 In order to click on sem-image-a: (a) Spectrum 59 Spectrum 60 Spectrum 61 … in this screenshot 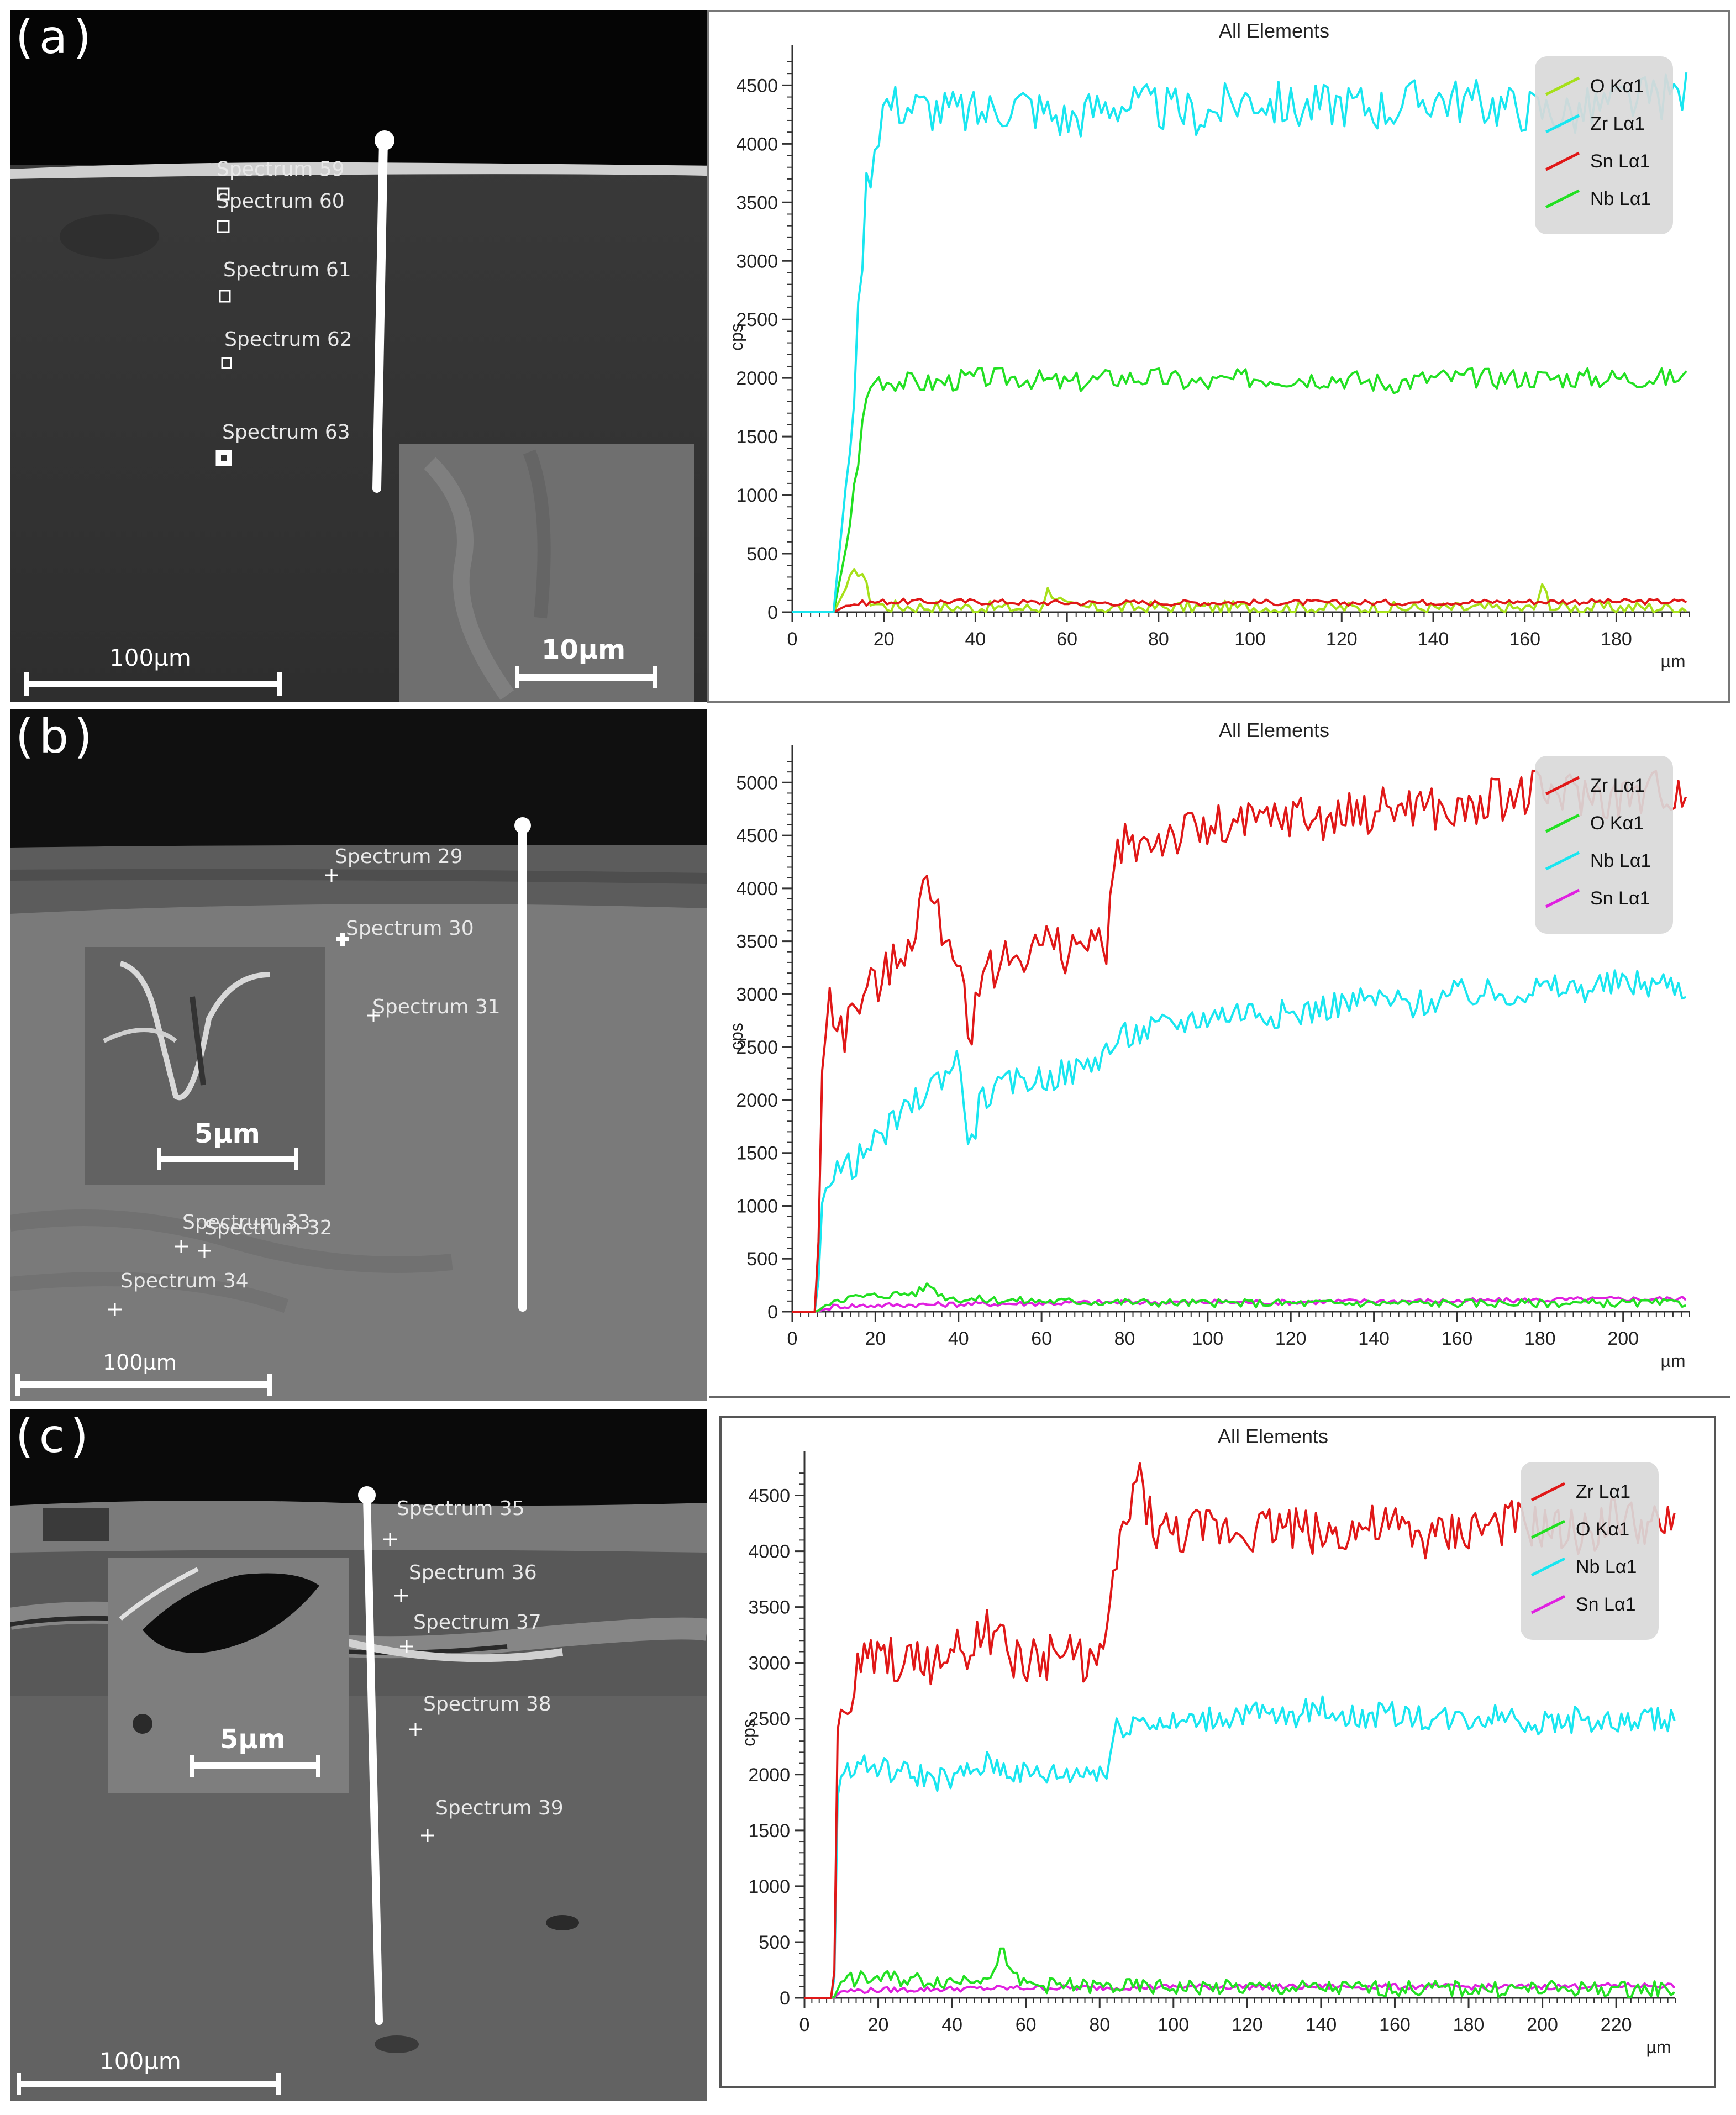, I will do `click(358, 356)`.